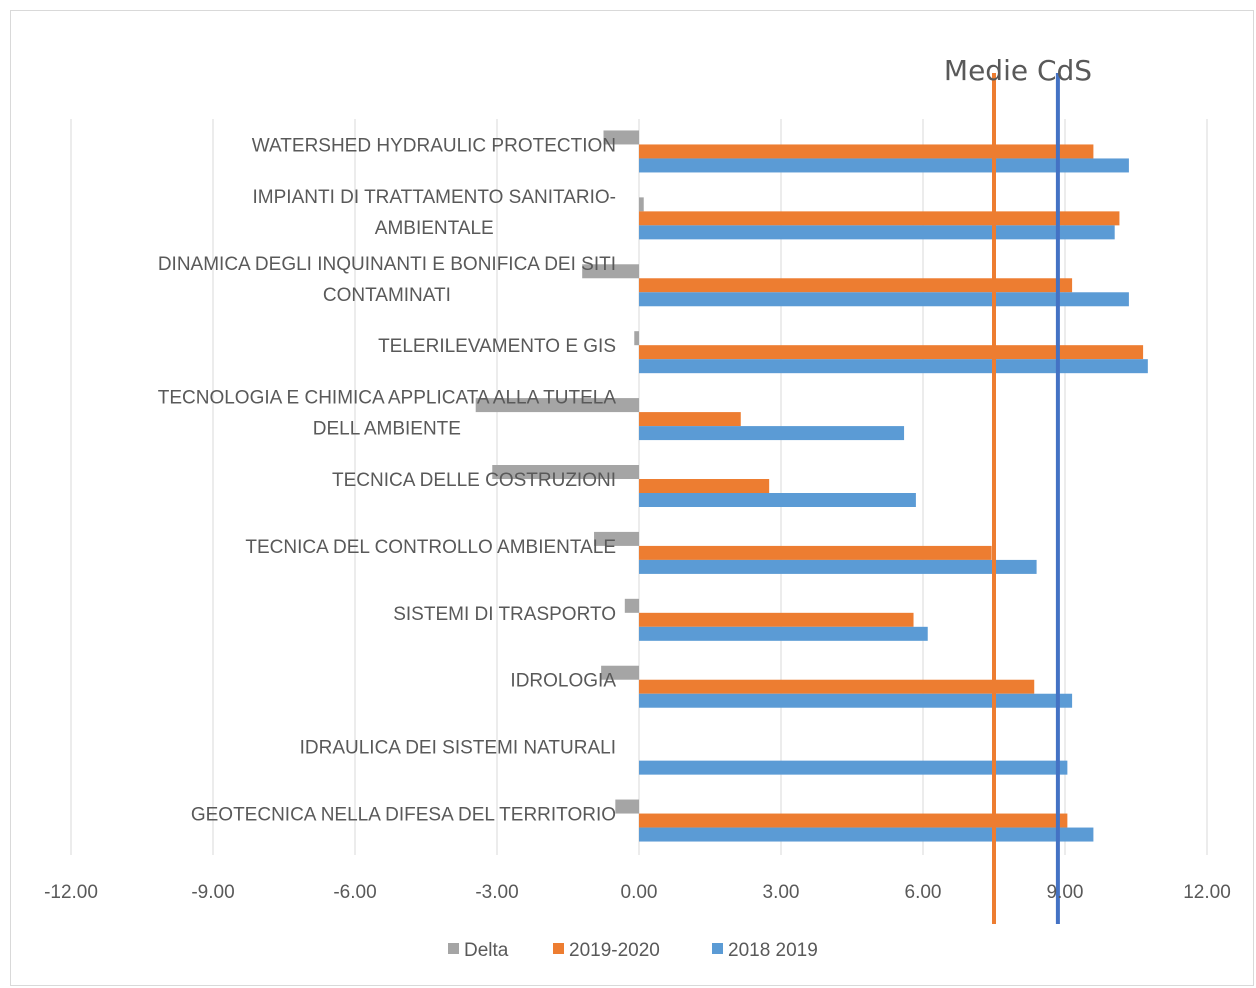  I want to click on x-tick-label-7: 9.00, so click(1065, 892).